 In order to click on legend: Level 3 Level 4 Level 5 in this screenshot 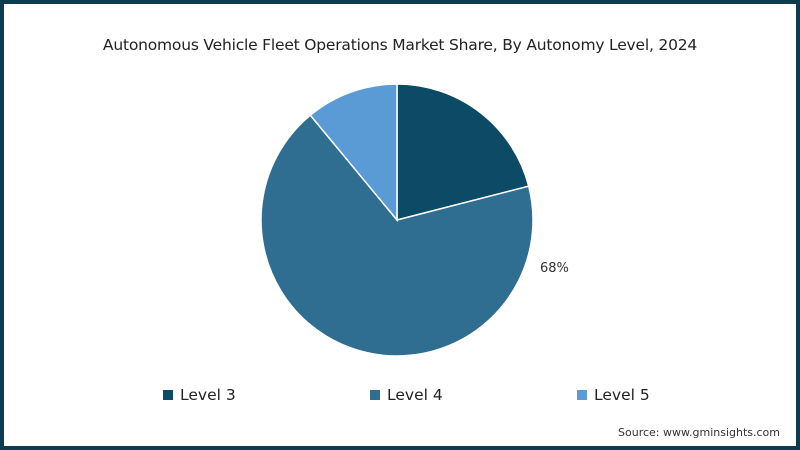, I will do `click(400, 398)`.